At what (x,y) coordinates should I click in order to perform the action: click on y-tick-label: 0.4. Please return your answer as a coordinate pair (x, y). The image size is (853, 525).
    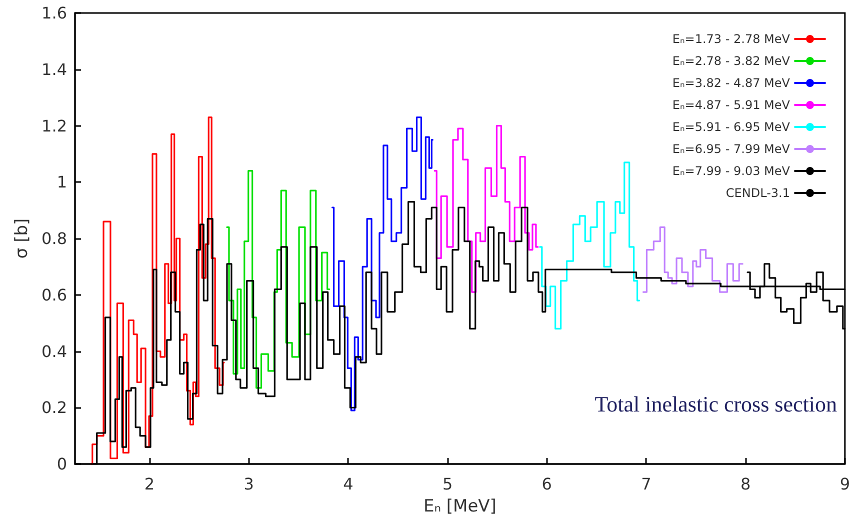
    Looking at the image, I should click on (54, 351).